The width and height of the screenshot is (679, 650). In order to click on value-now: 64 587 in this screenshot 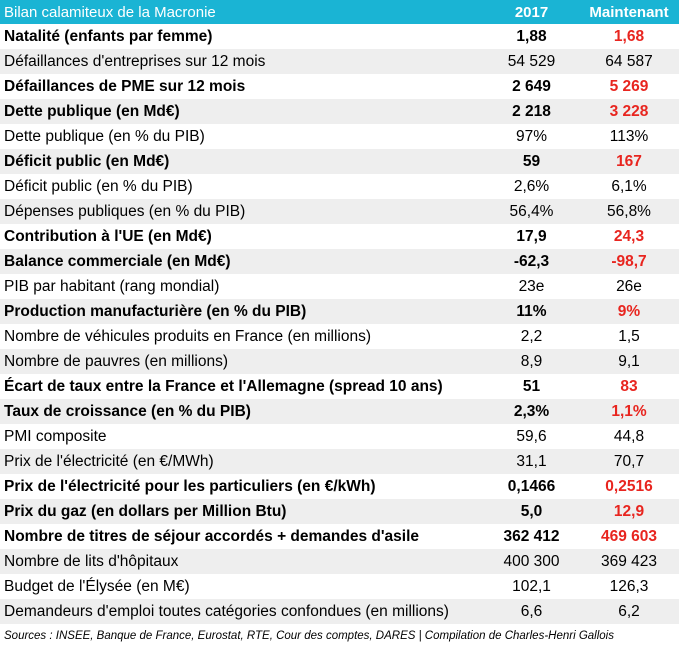, I will do `click(629, 61)`.